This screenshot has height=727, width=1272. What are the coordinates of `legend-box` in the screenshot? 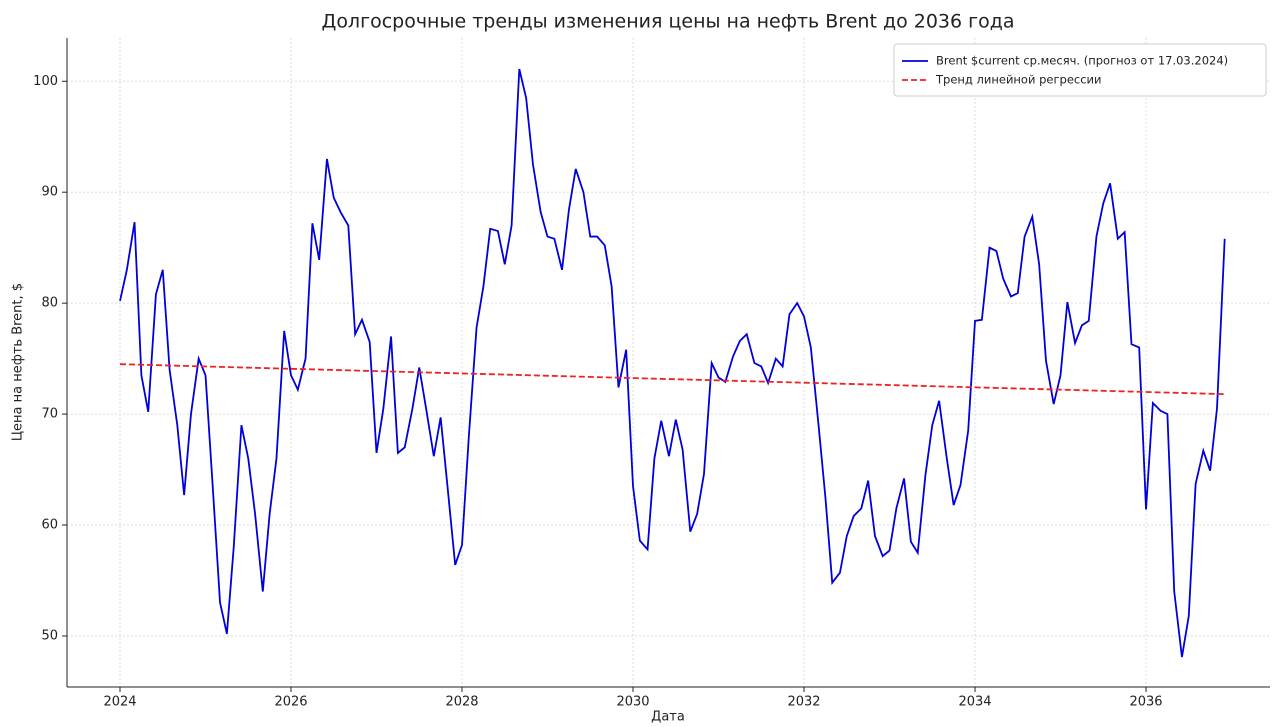 It's located at (1080, 70).